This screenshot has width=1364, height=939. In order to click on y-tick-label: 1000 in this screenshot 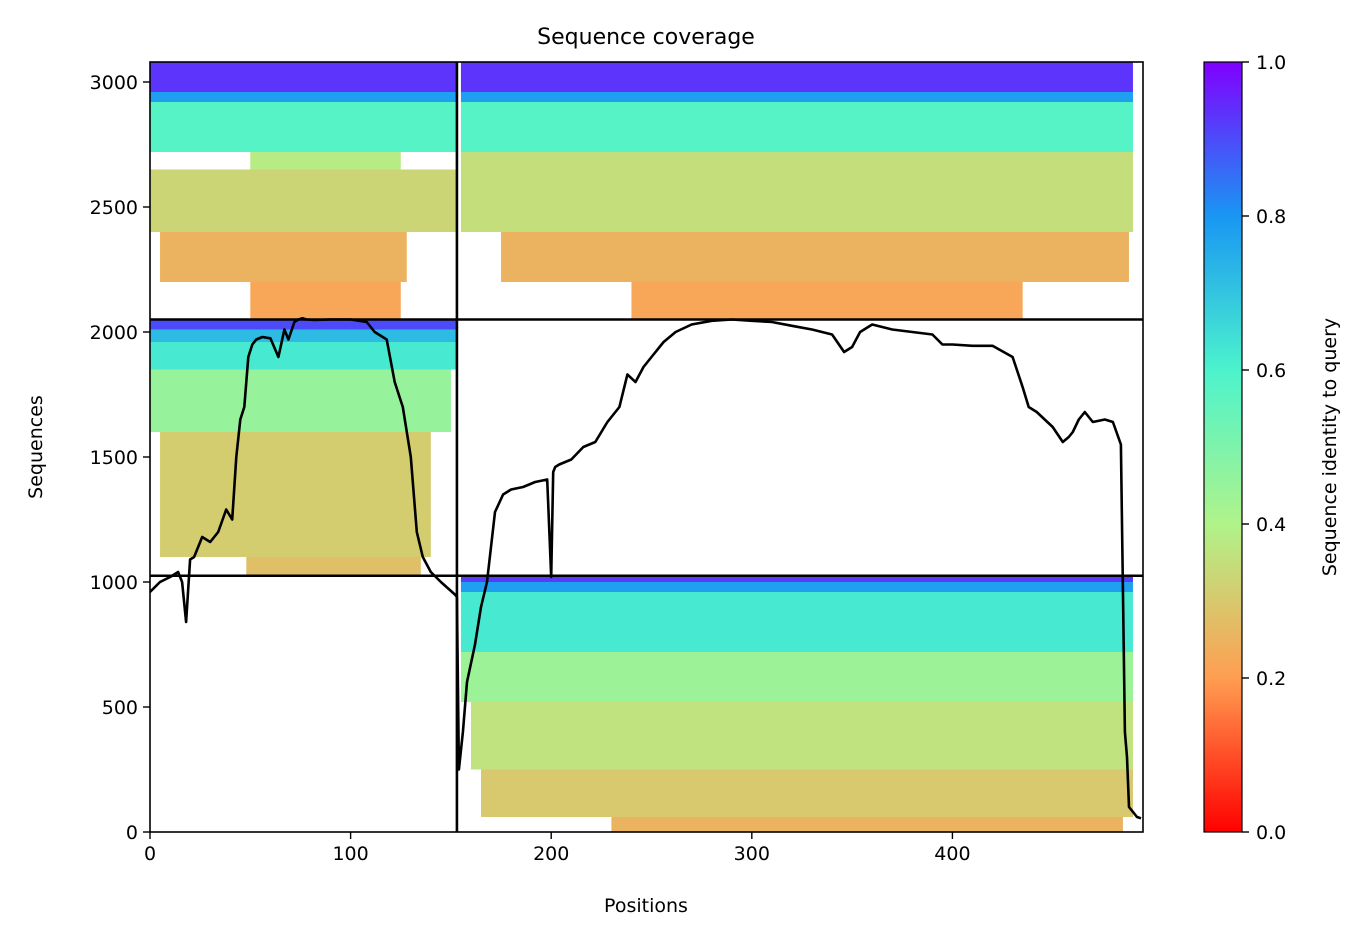, I will do `click(114, 583)`.